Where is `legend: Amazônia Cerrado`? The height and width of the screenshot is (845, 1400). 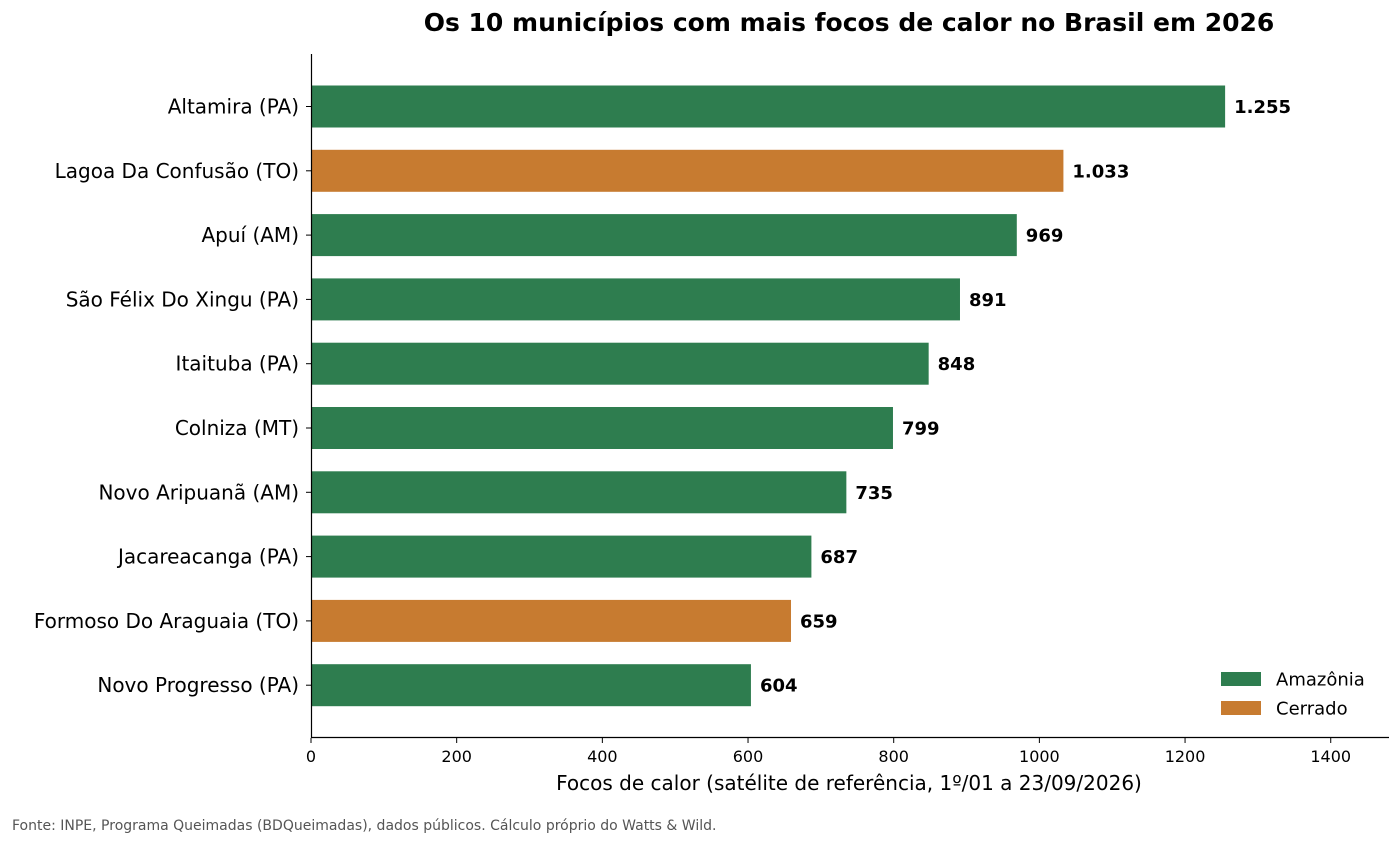
legend: Amazônia Cerrado is located at coordinates (1293, 695).